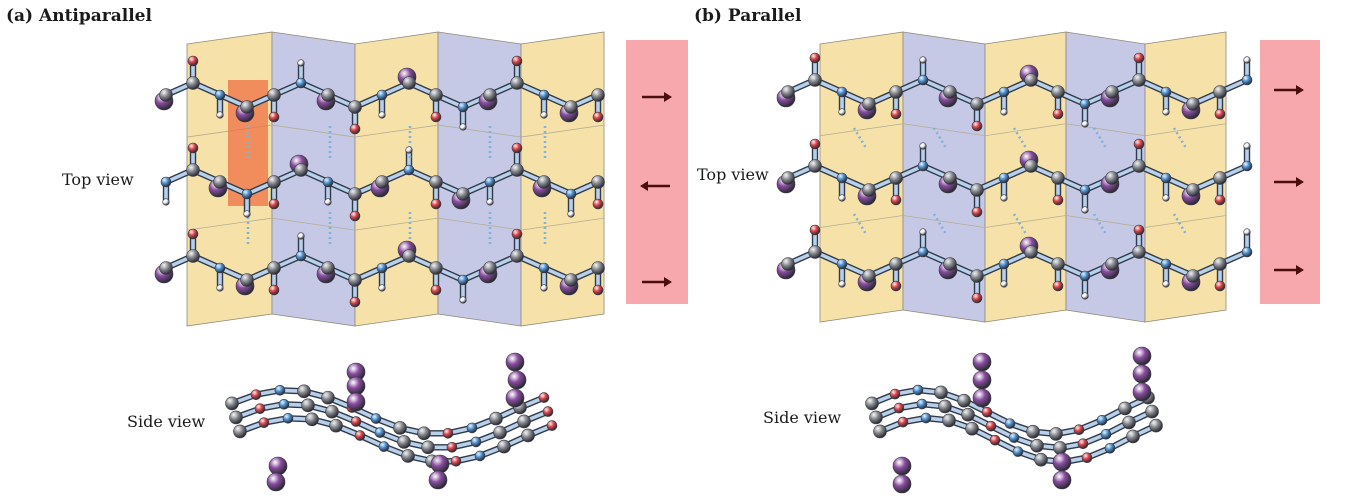  What do you see at coordinates (1300, 270) in the screenshot?
I see `panel-b-arrow-2-head` at bounding box center [1300, 270].